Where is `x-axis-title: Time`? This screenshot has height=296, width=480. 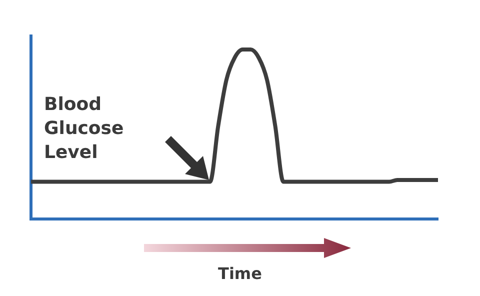 x-axis-title: Time is located at coordinates (240, 273).